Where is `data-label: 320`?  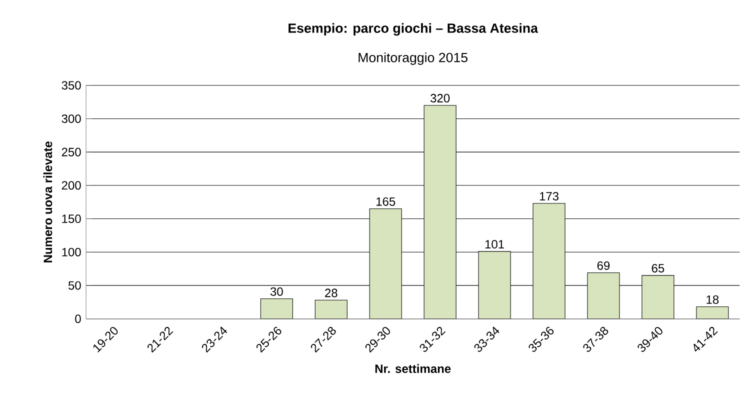
data-label: 320 is located at coordinates (440, 98).